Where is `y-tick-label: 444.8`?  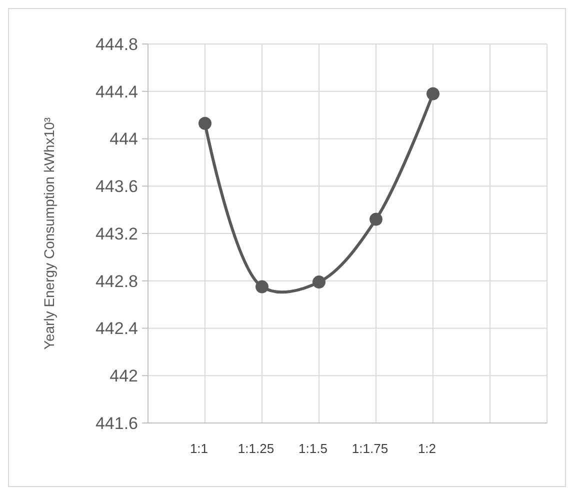 y-tick-label: 444.8 is located at coordinates (116, 44).